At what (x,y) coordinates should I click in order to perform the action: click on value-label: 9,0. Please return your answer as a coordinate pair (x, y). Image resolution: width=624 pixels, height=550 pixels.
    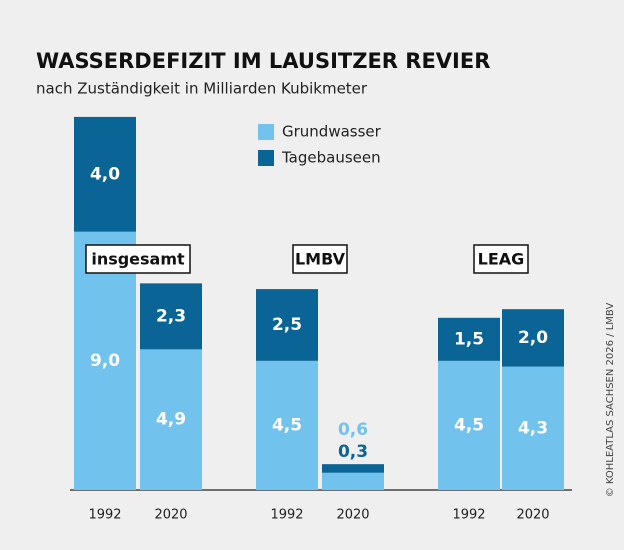
    Looking at the image, I should click on (105, 361).